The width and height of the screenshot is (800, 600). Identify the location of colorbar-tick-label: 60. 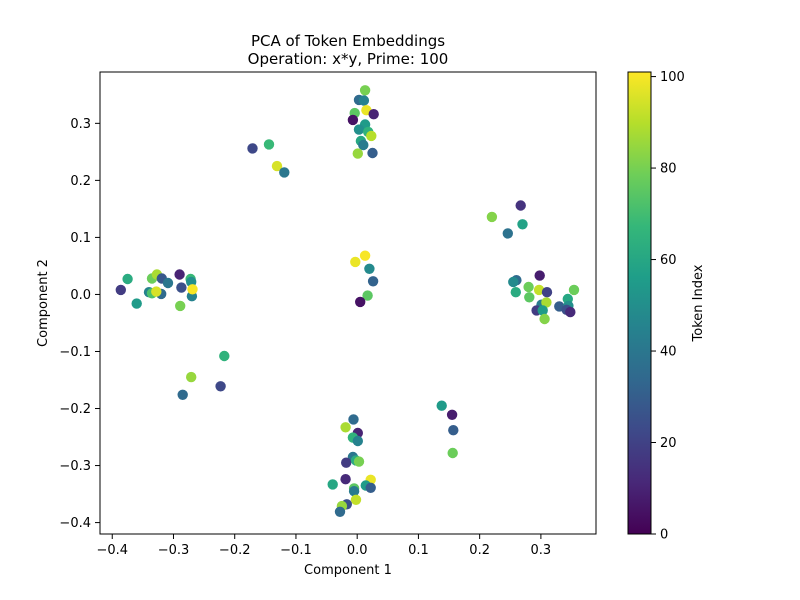
(668, 260).